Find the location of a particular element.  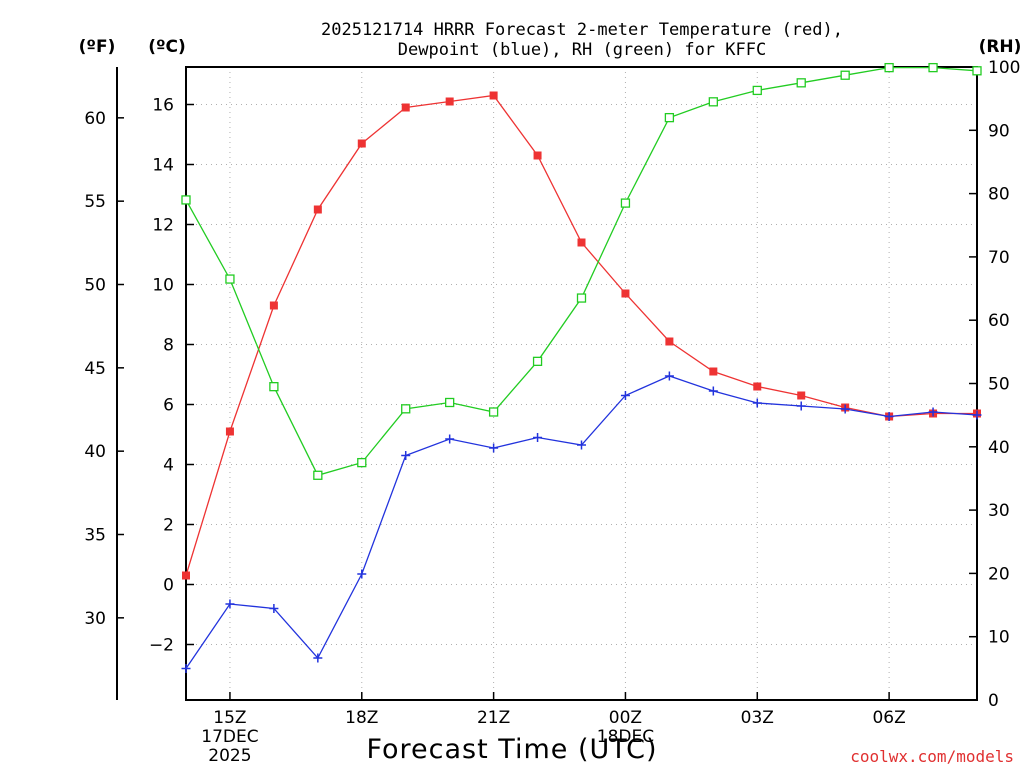

fahrenheit-tick-label: 30 is located at coordinates (95, 619).